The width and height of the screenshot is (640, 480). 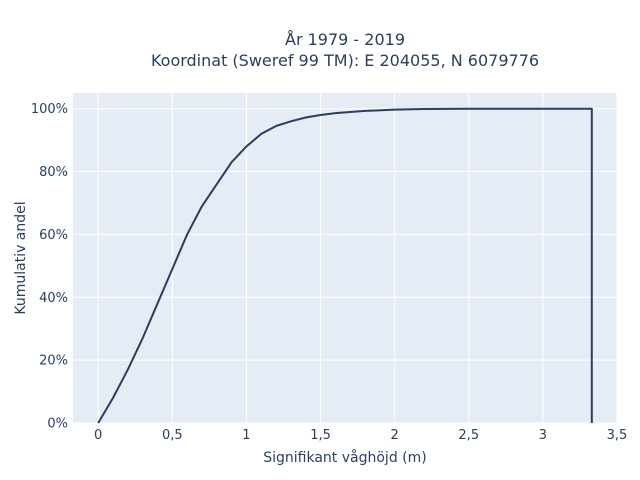 What do you see at coordinates (246, 435) in the screenshot?
I see `x-tick-label: 1` at bounding box center [246, 435].